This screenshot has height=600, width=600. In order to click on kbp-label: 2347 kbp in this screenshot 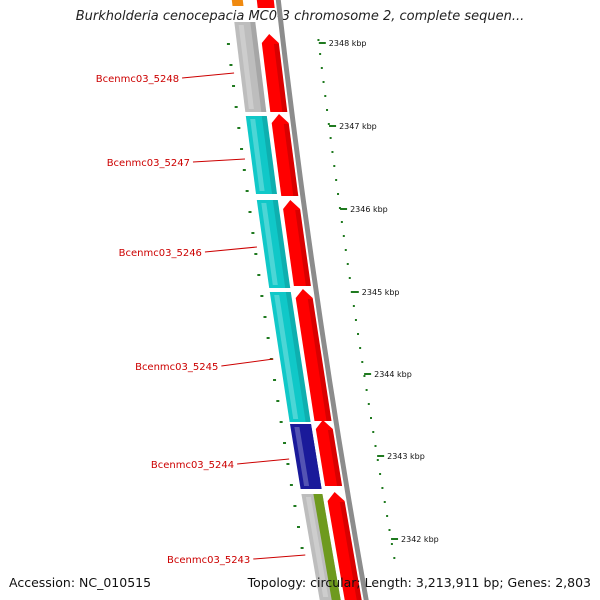, I will do `click(358, 126)`.